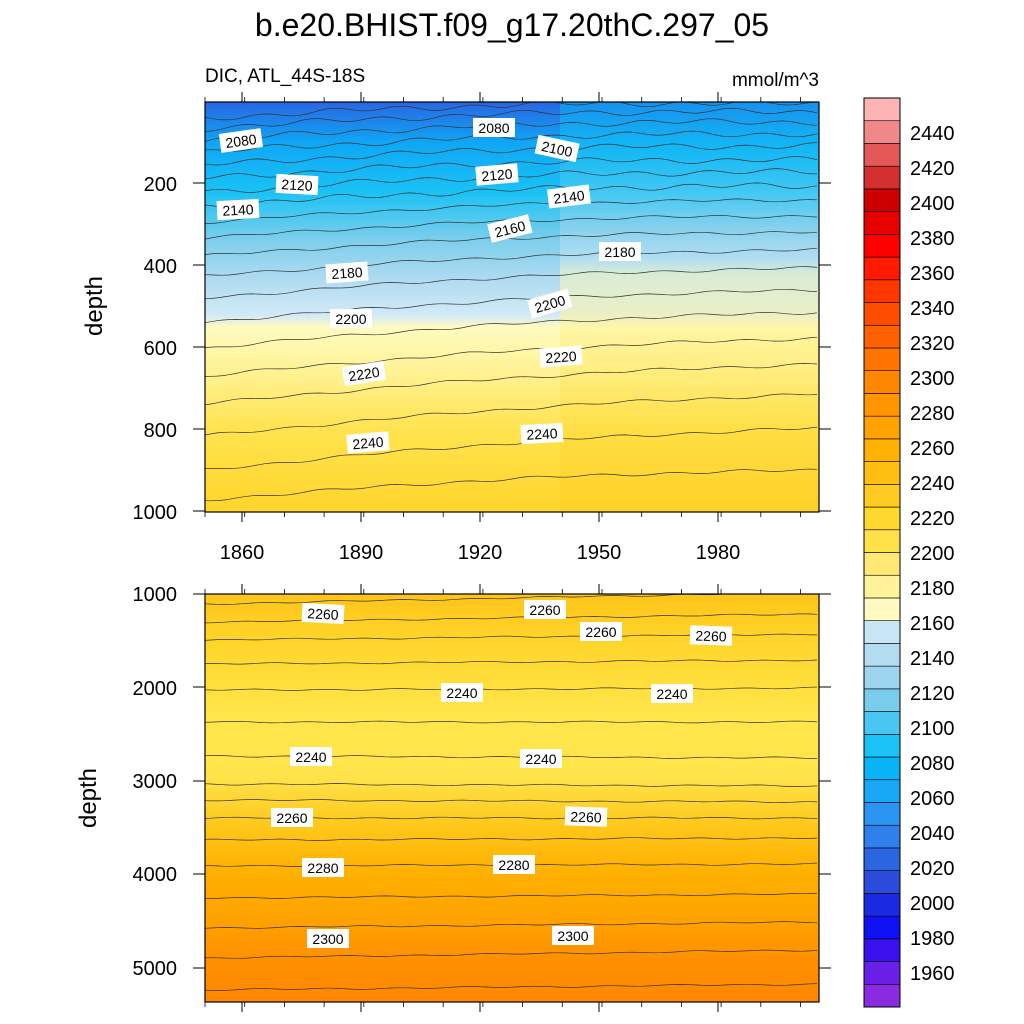 This screenshot has width=1024, height=1024. What do you see at coordinates (240, 141) in the screenshot?
I see `svg-text: 2080` at bounding box center [240, 141].